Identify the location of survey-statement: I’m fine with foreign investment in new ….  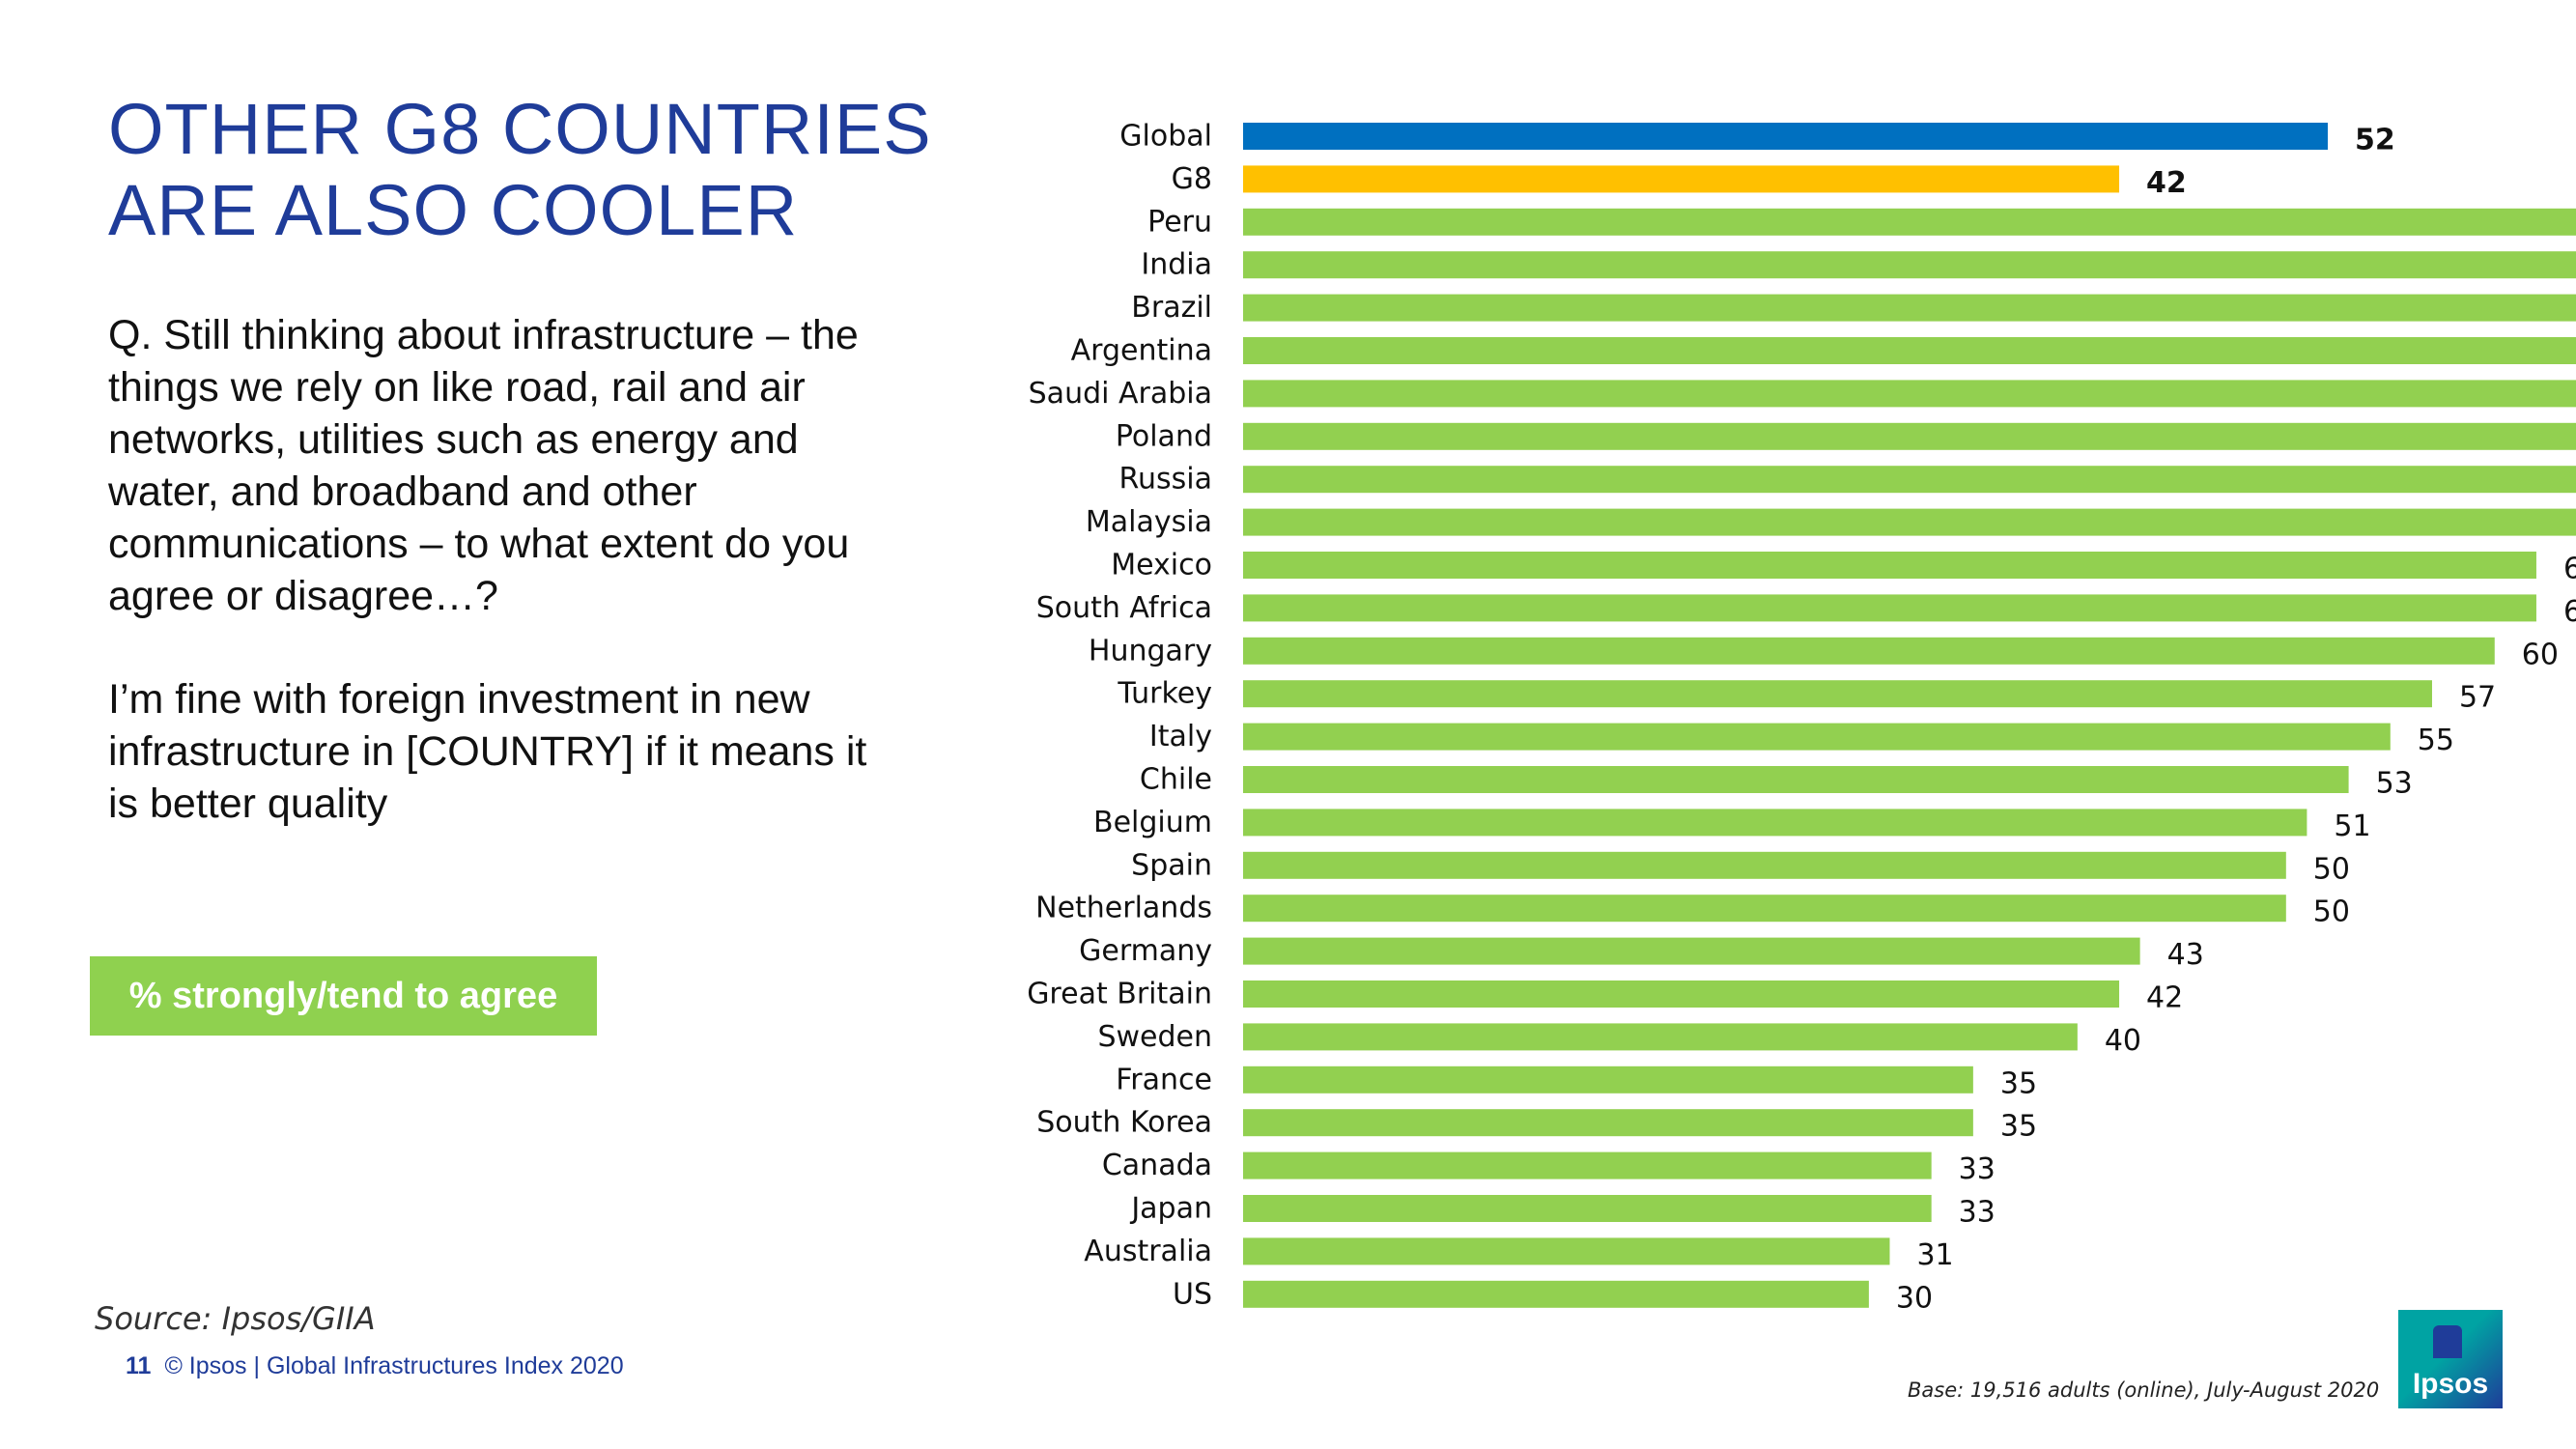
(487, 751).